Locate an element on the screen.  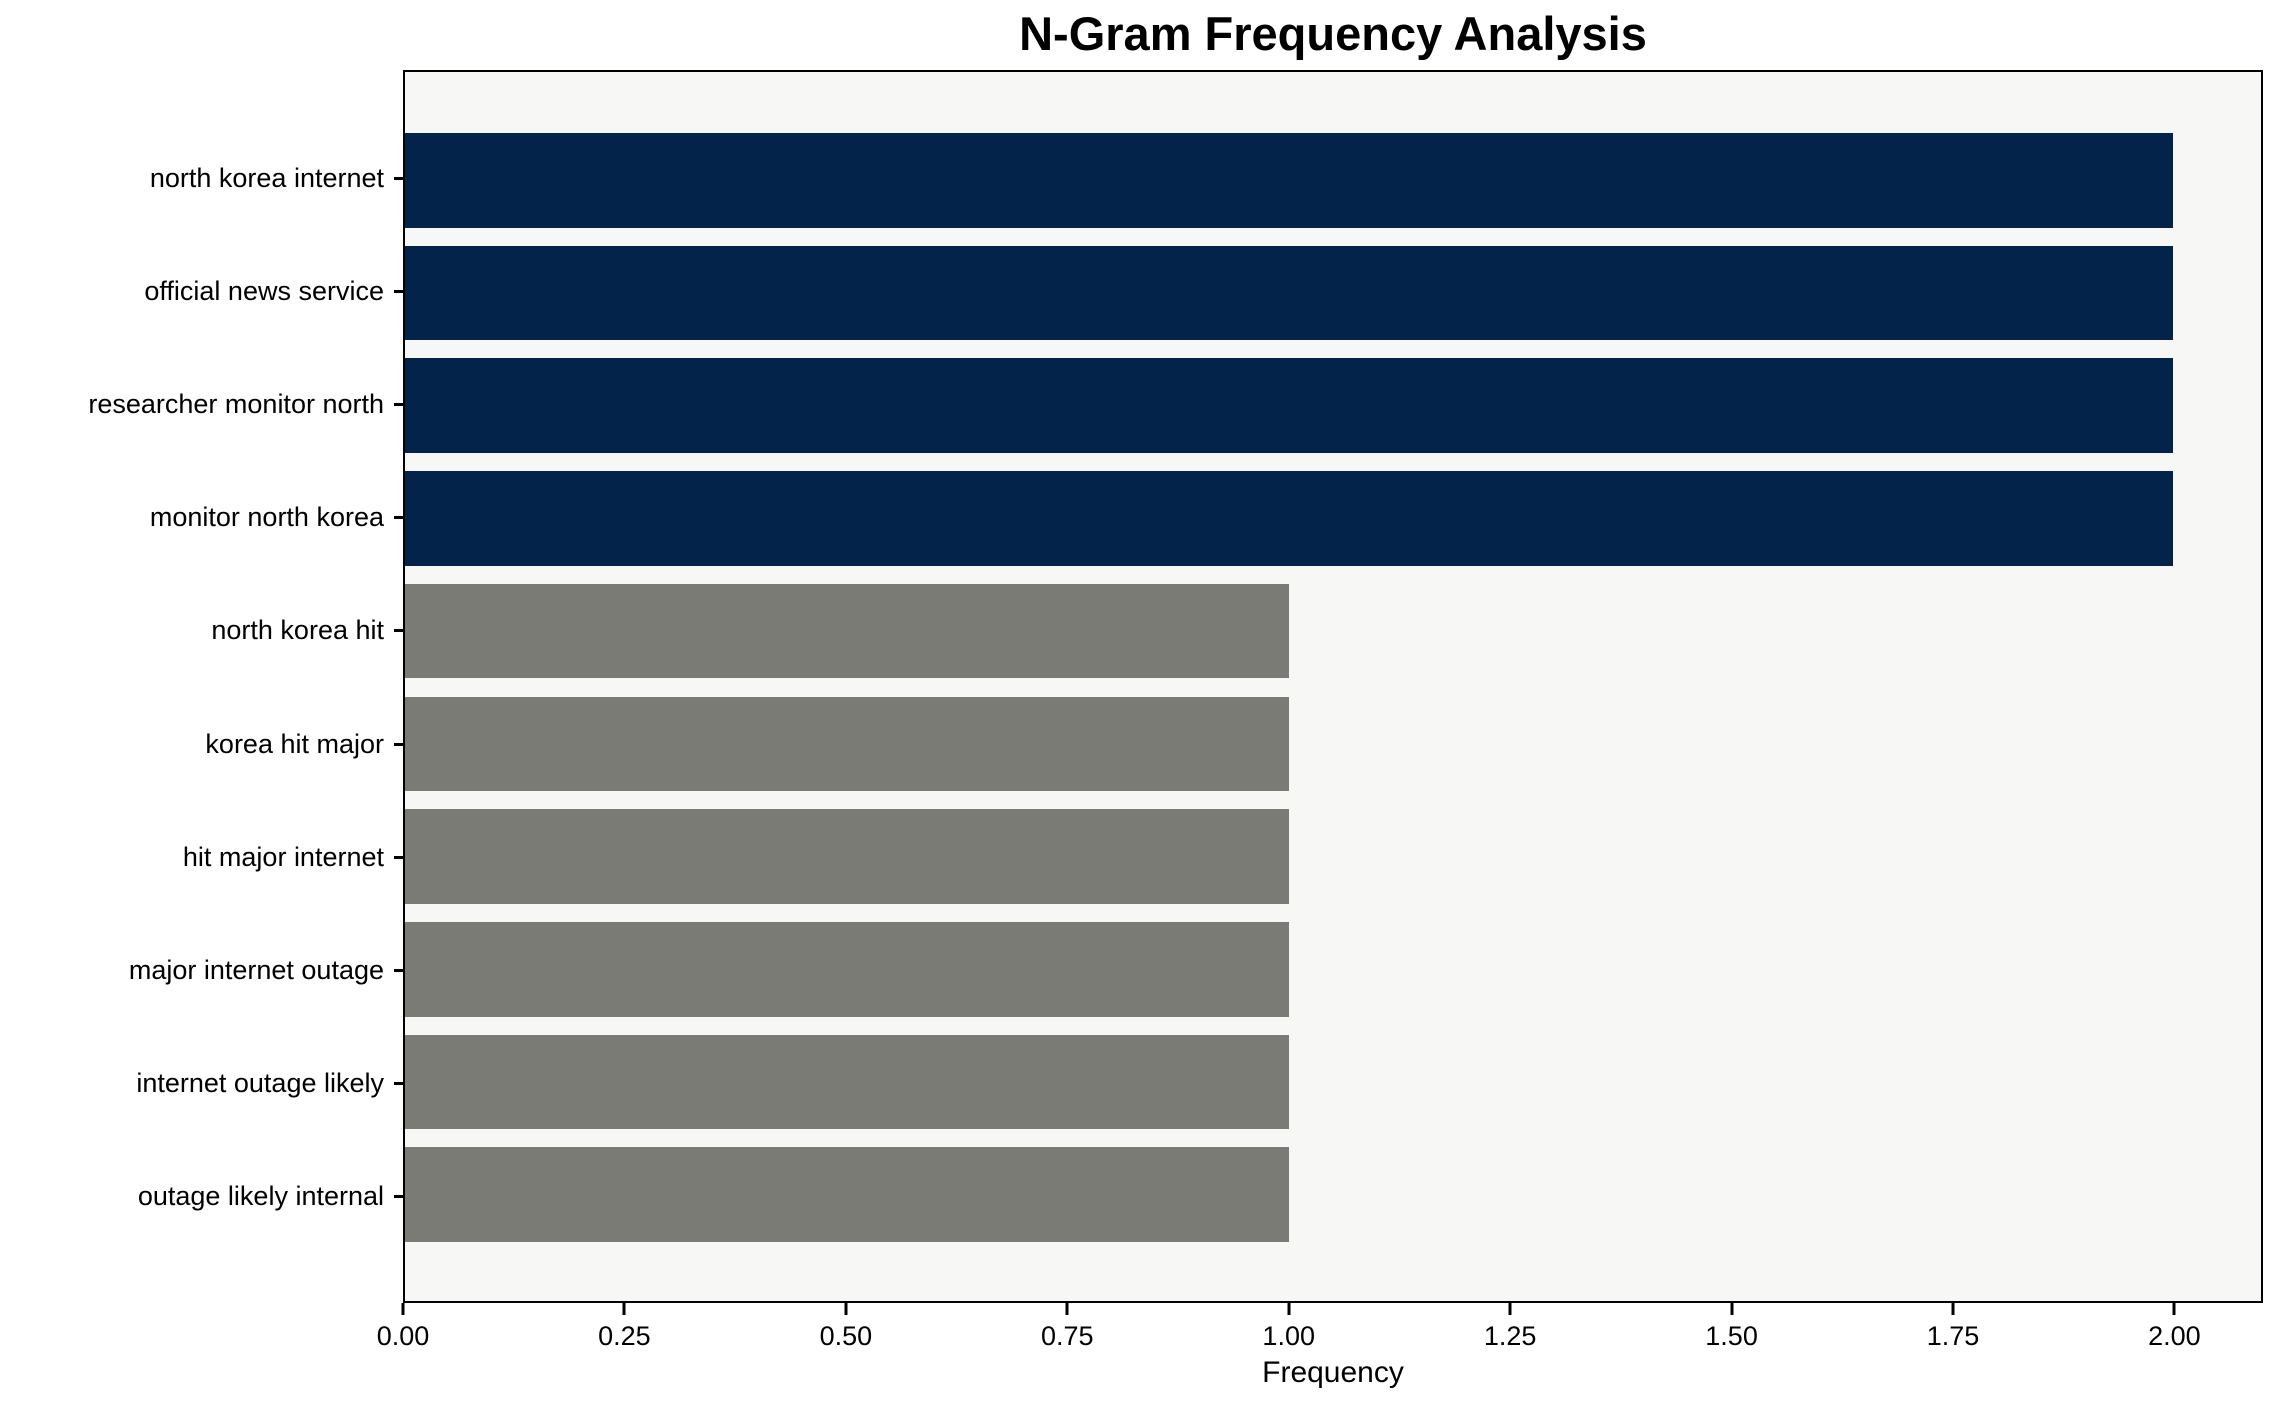
chart-title: N-Gram Frequency Analysis is located at coordinates (1333, 33).